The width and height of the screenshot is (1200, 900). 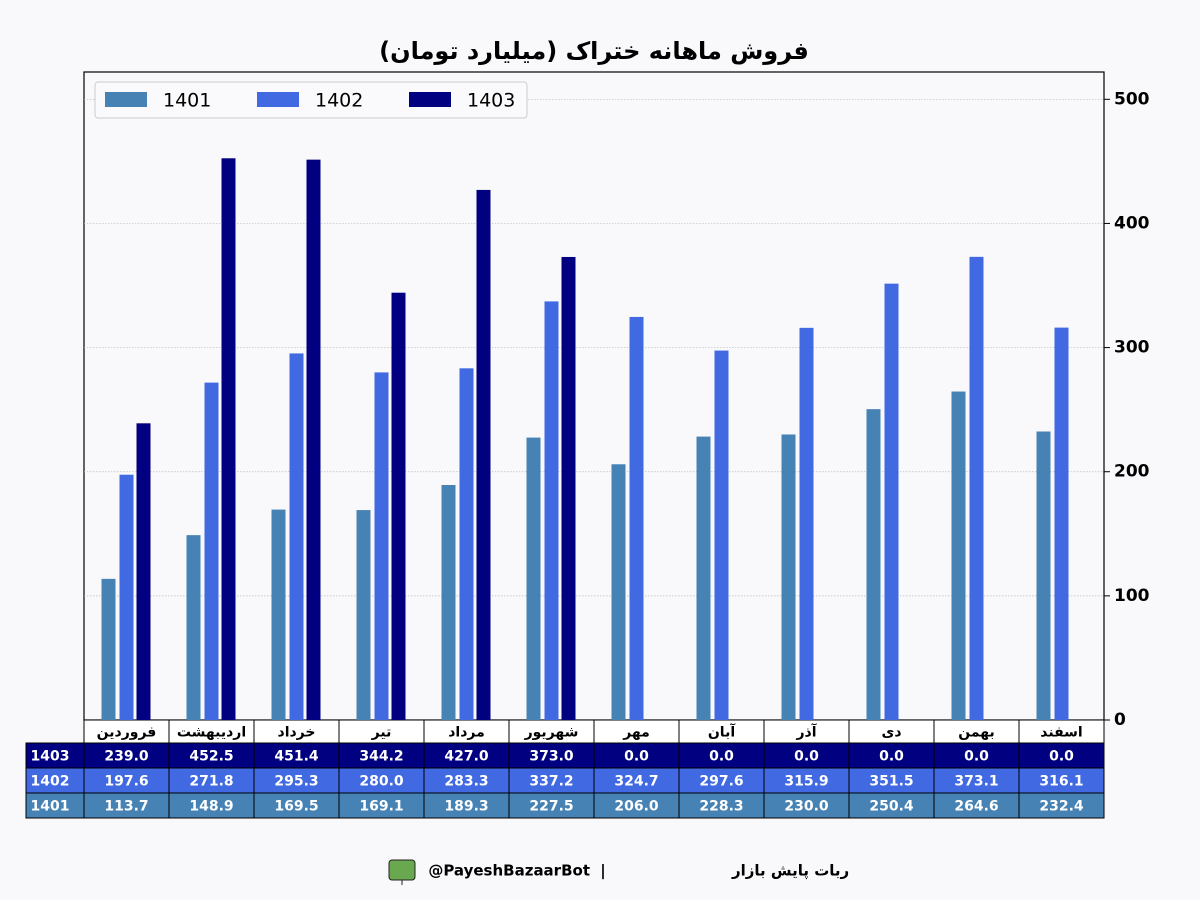 What do you see at coordinates (806, 807) in the screenshot?
I see `value-label: 230.0` at bounding box center [806, 807].